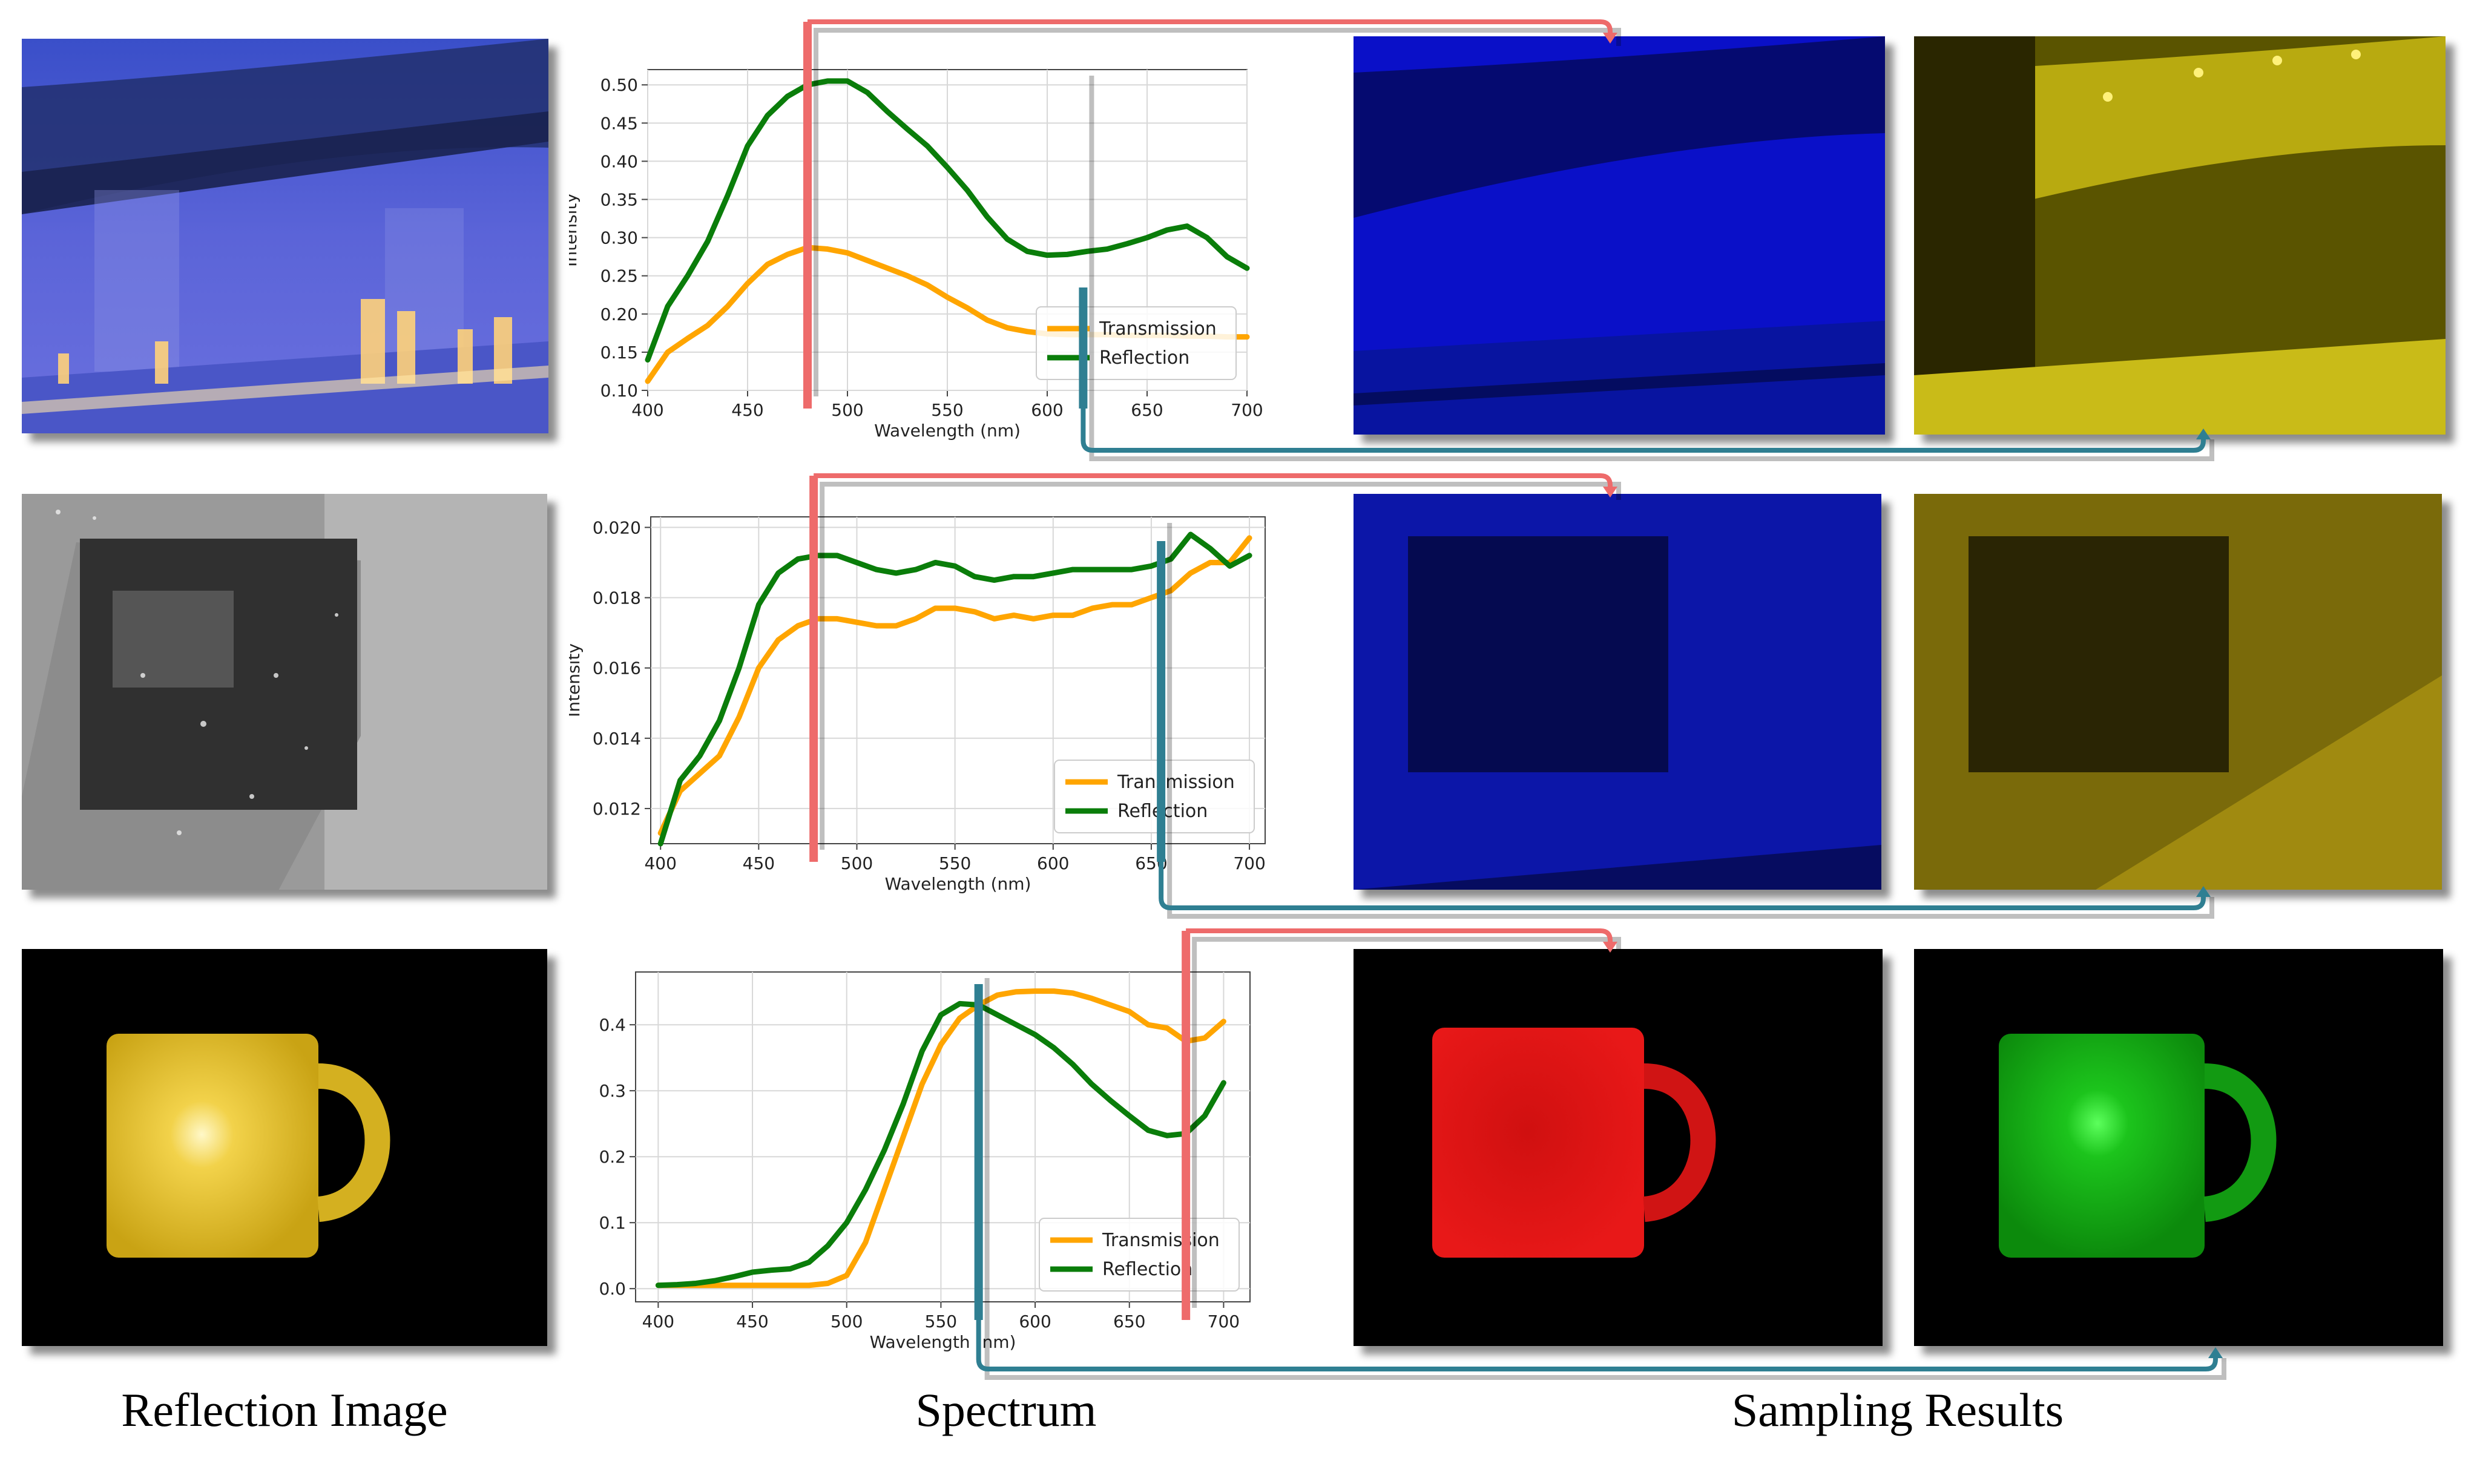 The height and width of the screenshot is (1484, 2477). I want to click on caption-sampling-results: Sampling Results, so click(1897, 1410).